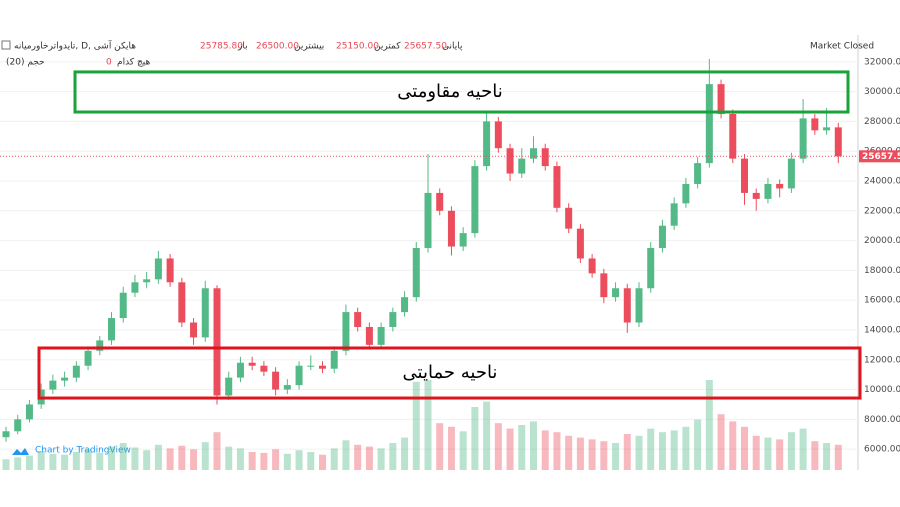  What do you see at coordinates (882, 450) in the screenshot?
I see `y-tick-label: 6000.00` at bounding box center [882, 450].